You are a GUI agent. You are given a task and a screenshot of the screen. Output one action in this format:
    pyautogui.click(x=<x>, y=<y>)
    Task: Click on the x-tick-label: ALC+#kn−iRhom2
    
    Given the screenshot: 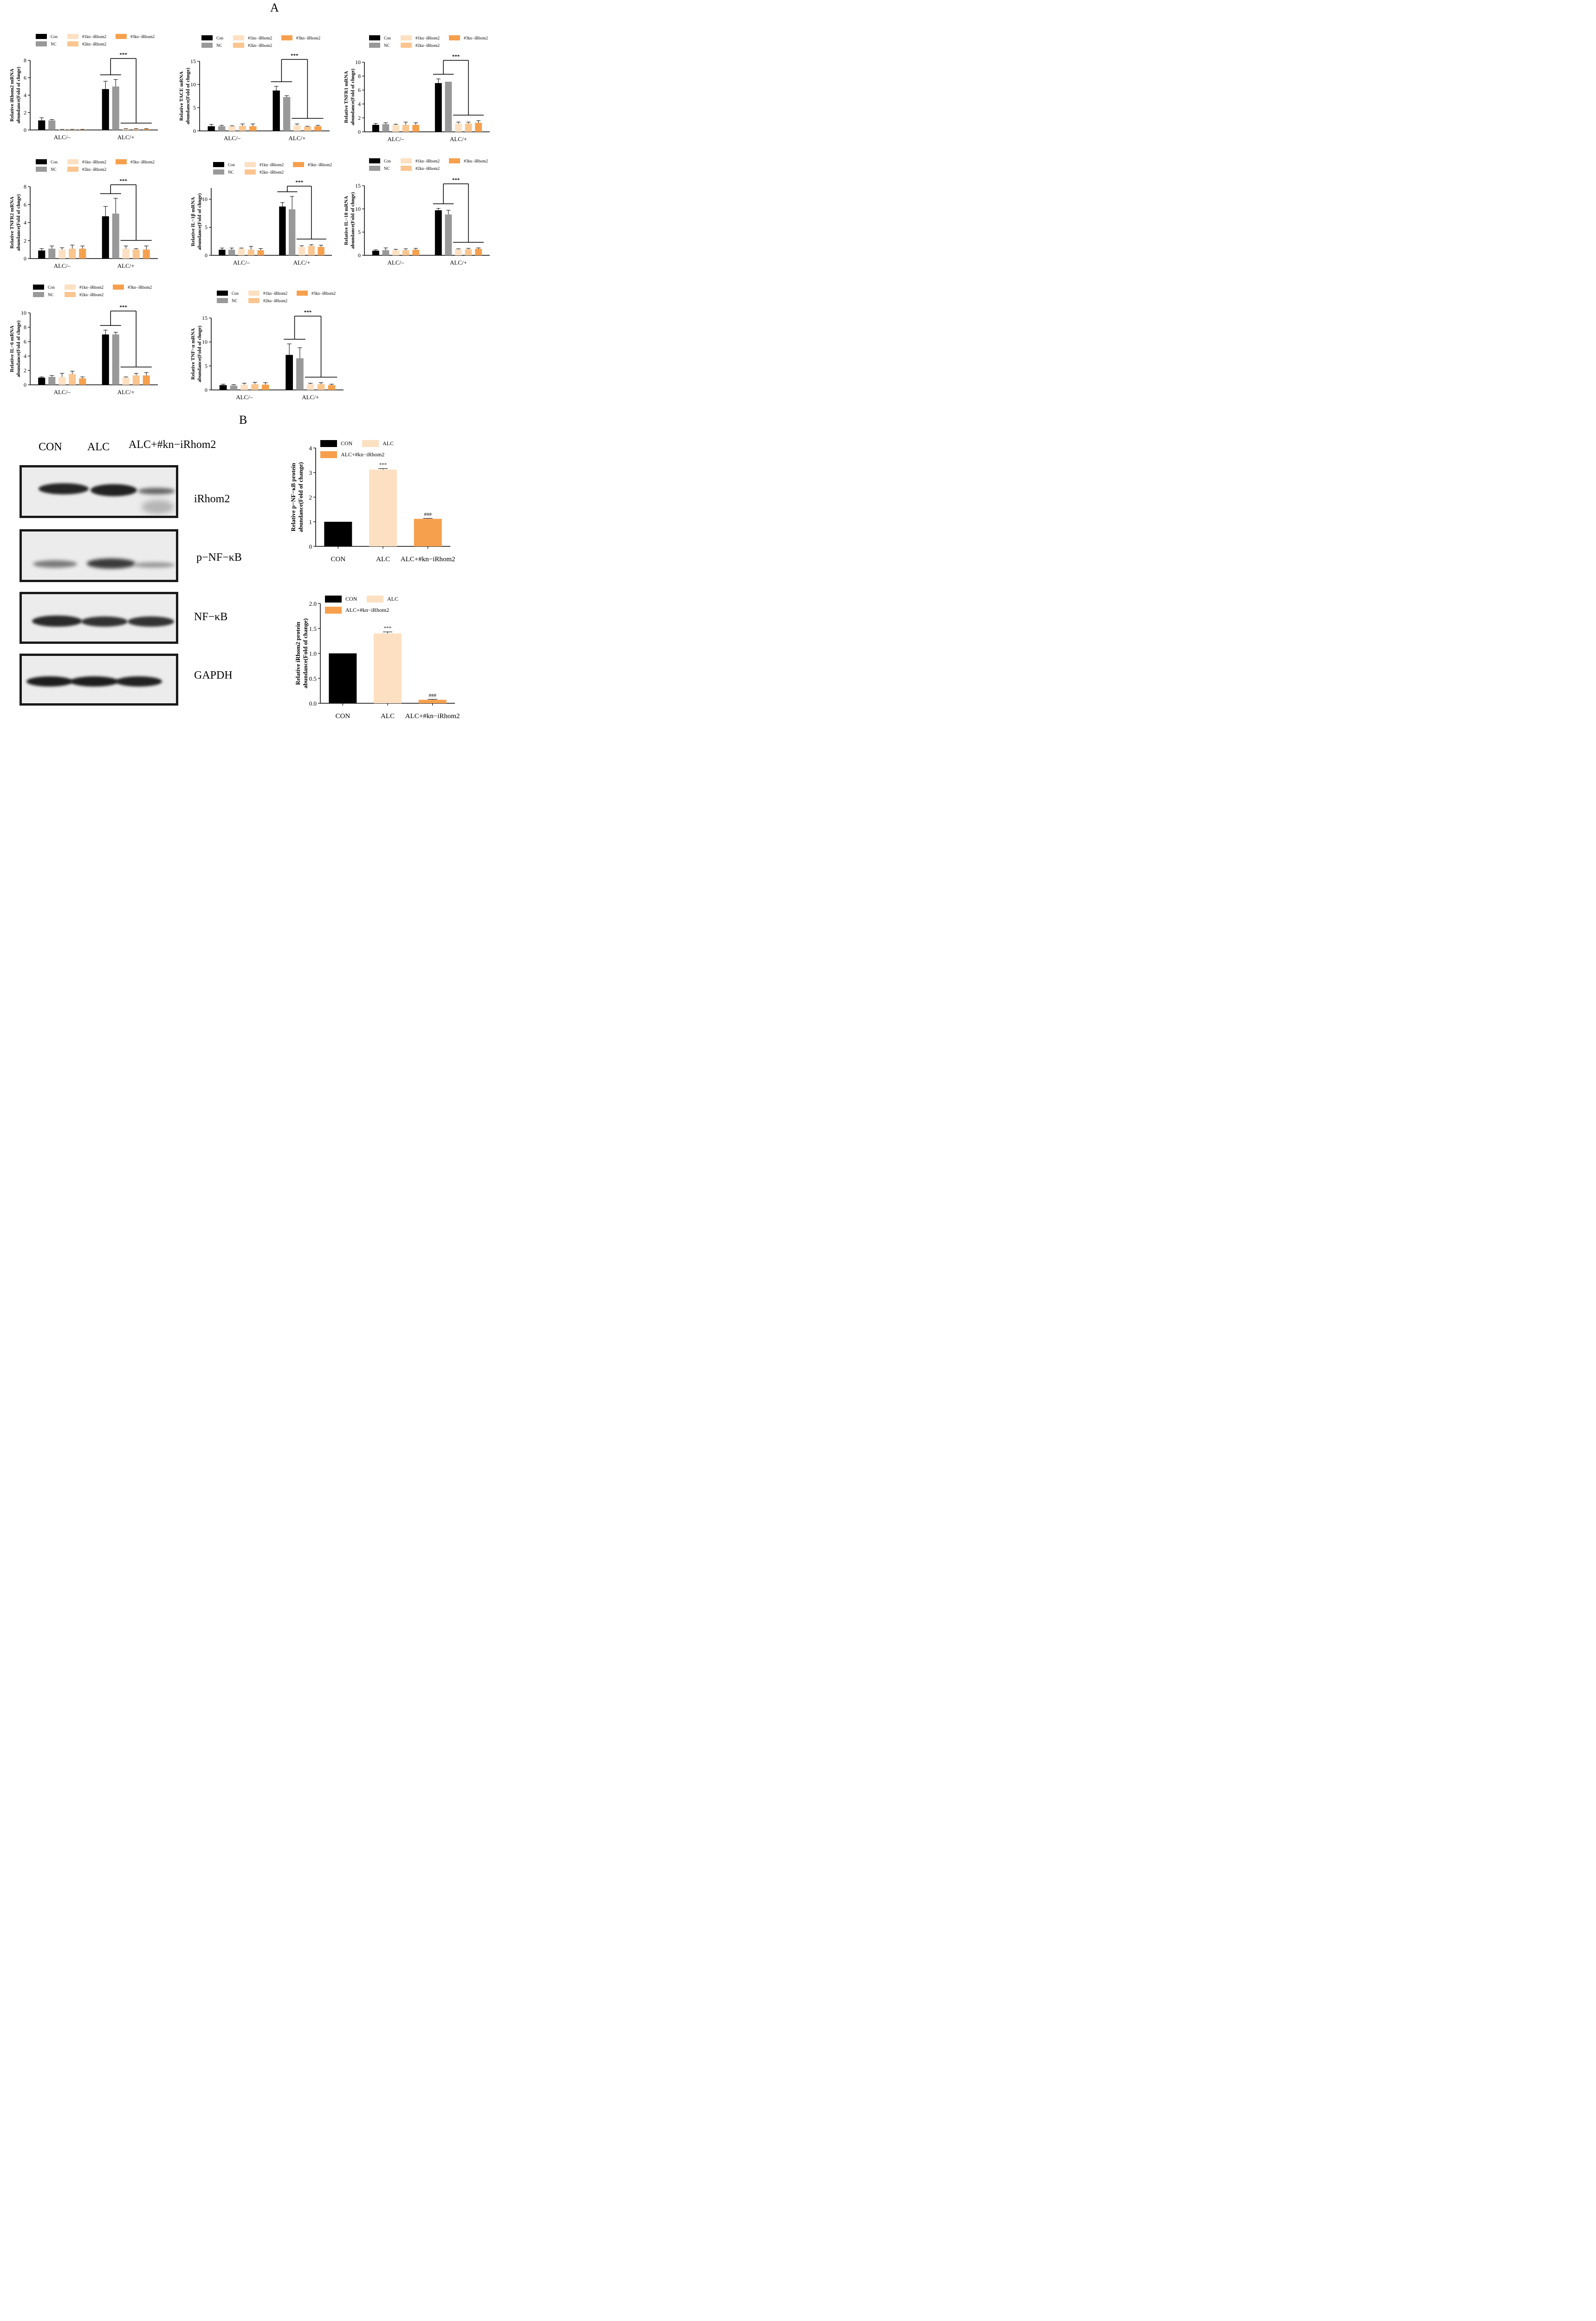 What is the action you would take?
    pyautogui.click(x=428, y=559)
    